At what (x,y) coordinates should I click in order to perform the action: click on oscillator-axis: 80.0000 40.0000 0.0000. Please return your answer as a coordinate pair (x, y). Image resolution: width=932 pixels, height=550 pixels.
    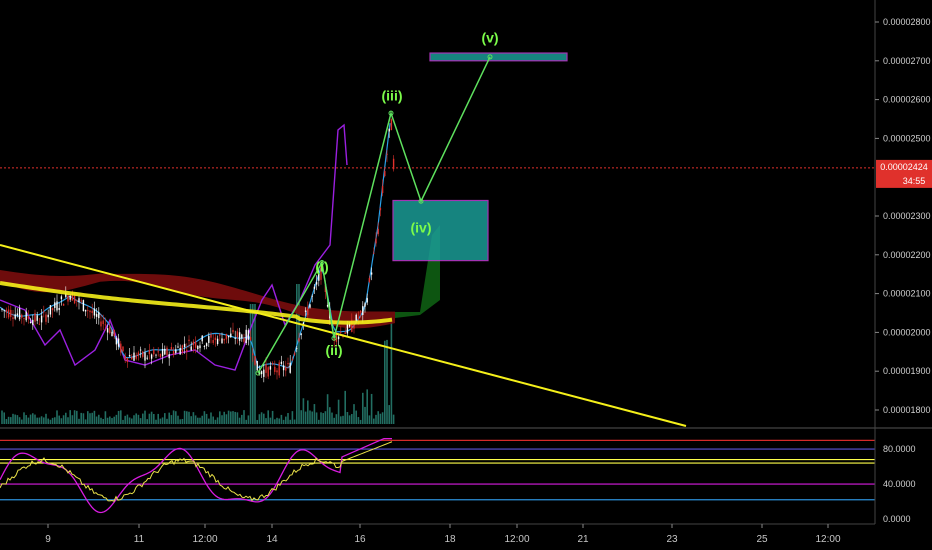
    Looking at the image, I should click on (899, 484).